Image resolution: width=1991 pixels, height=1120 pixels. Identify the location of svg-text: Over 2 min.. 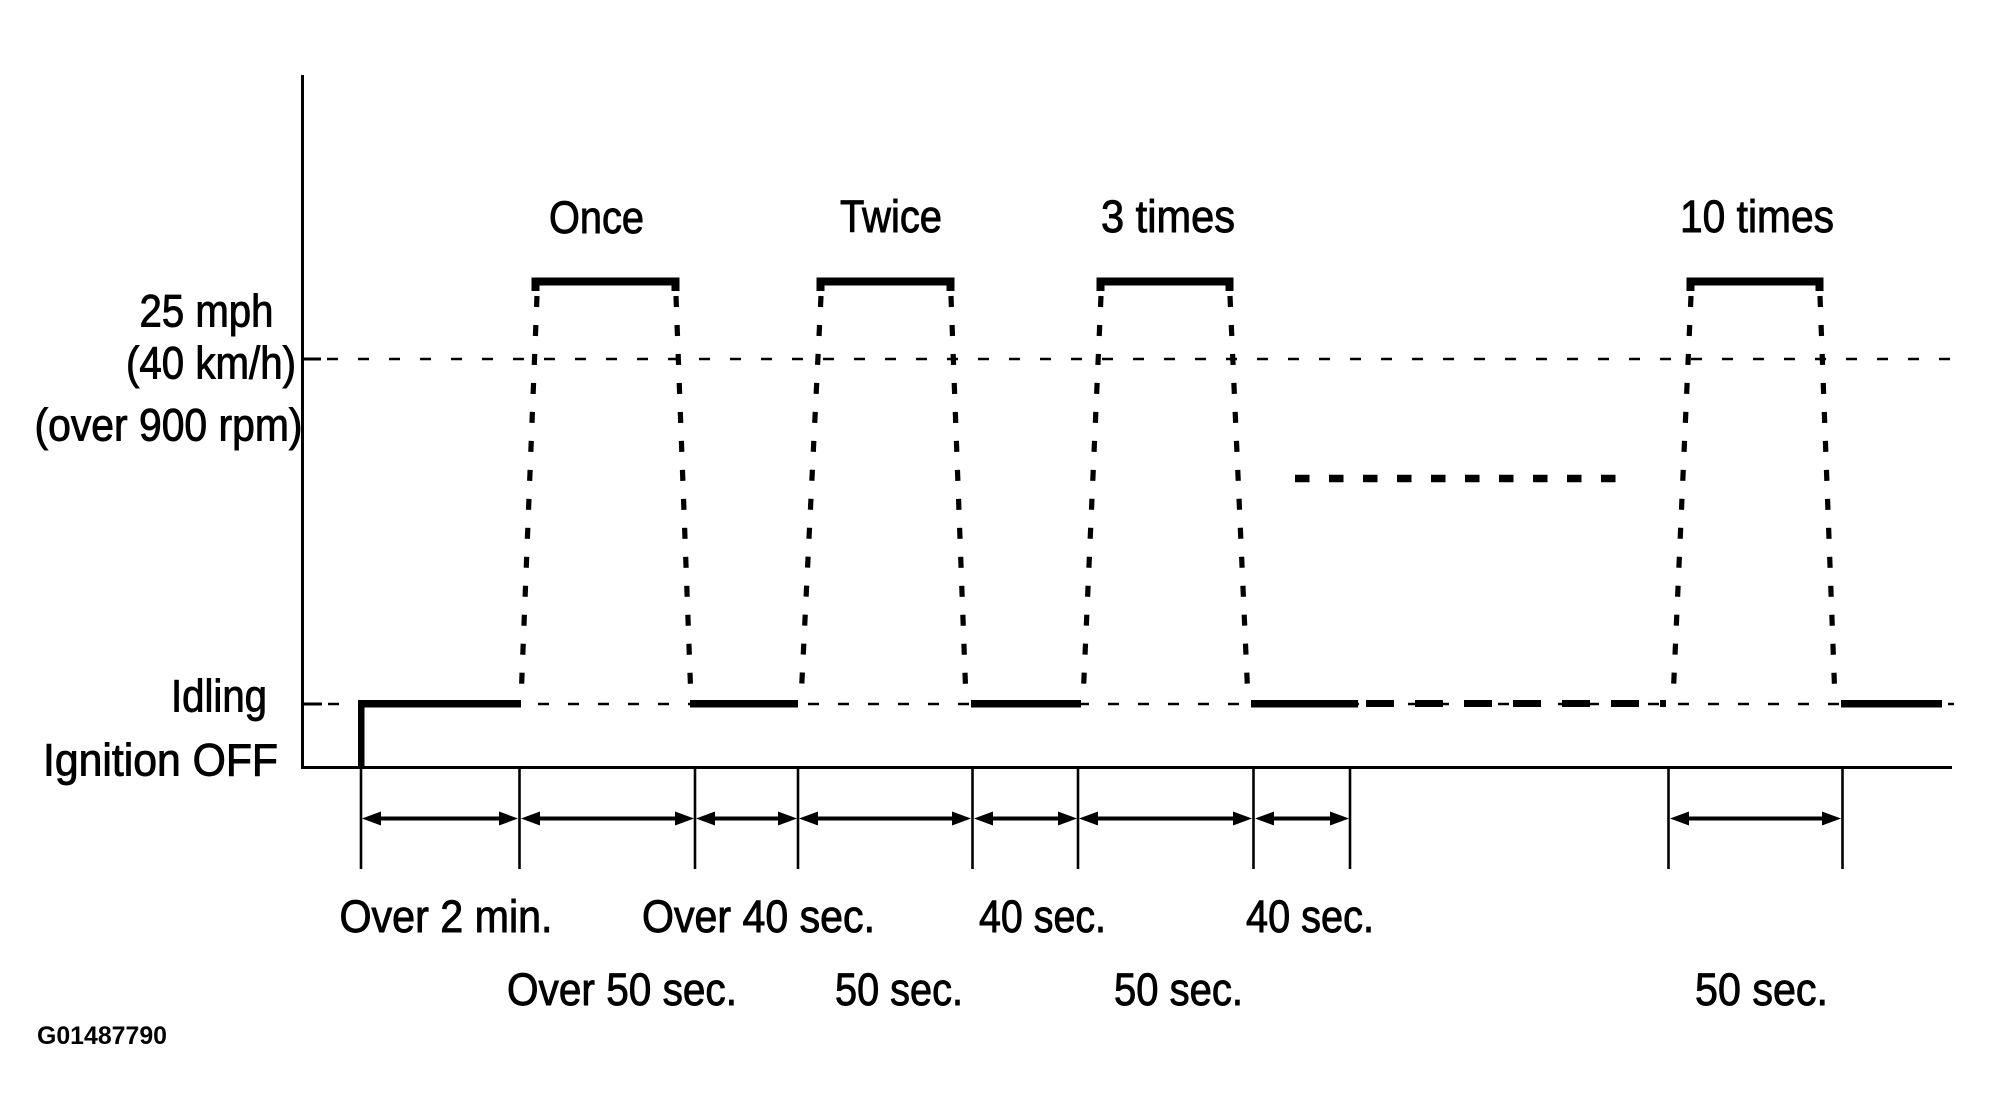
(446, 916).